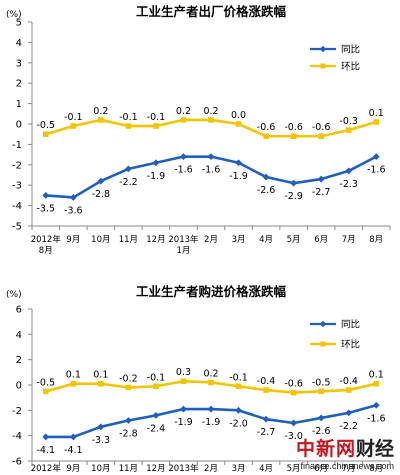 Image resolution: width=400 pixels, height=475 pixels. I want to click on y-tick-label: -3, so click(17, 186).